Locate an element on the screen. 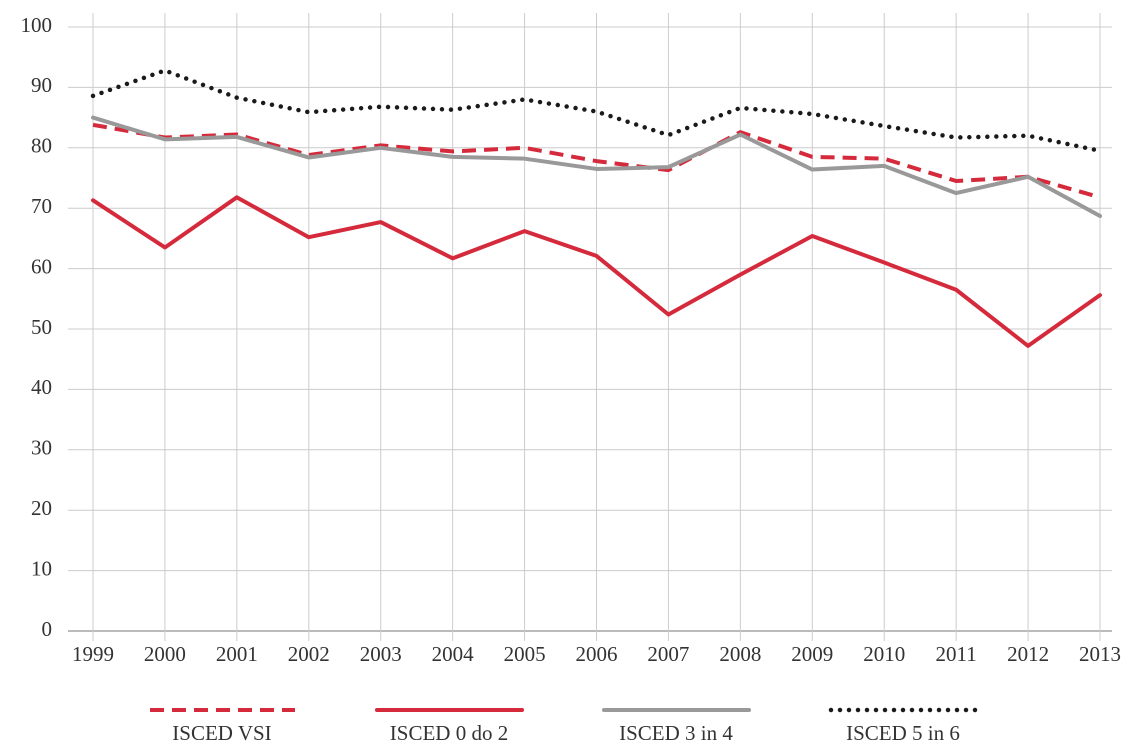 This screenshot has height=745, width=1128. x-tick-label: 2003 is located at coordinates (381, 654).